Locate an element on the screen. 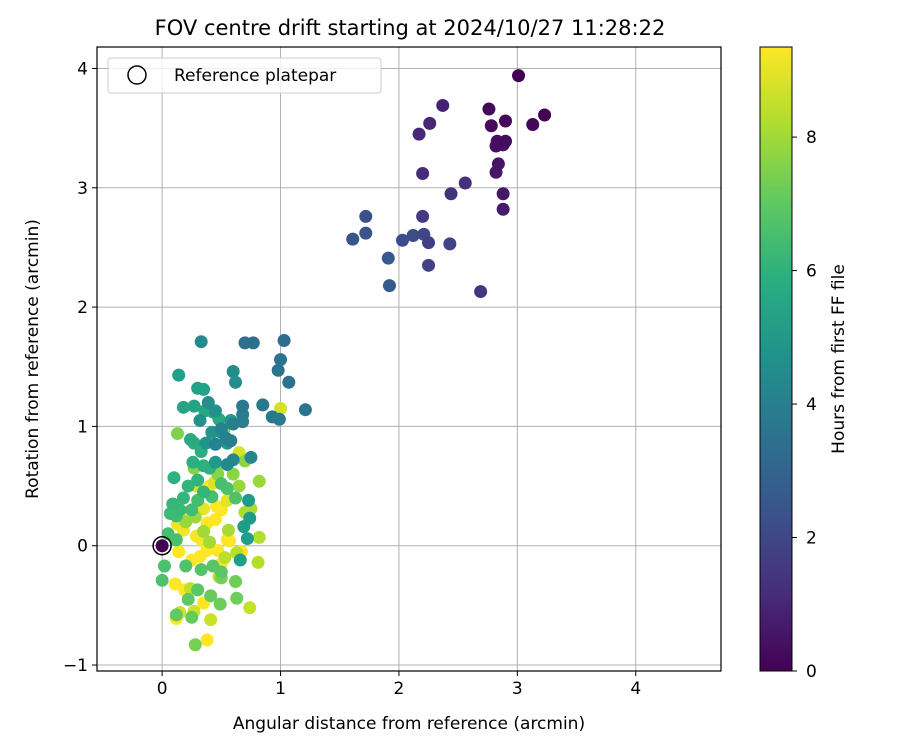 The height and width of the screenshot is (750, 900). reference-point-fill is located at coordinates (162, 546).